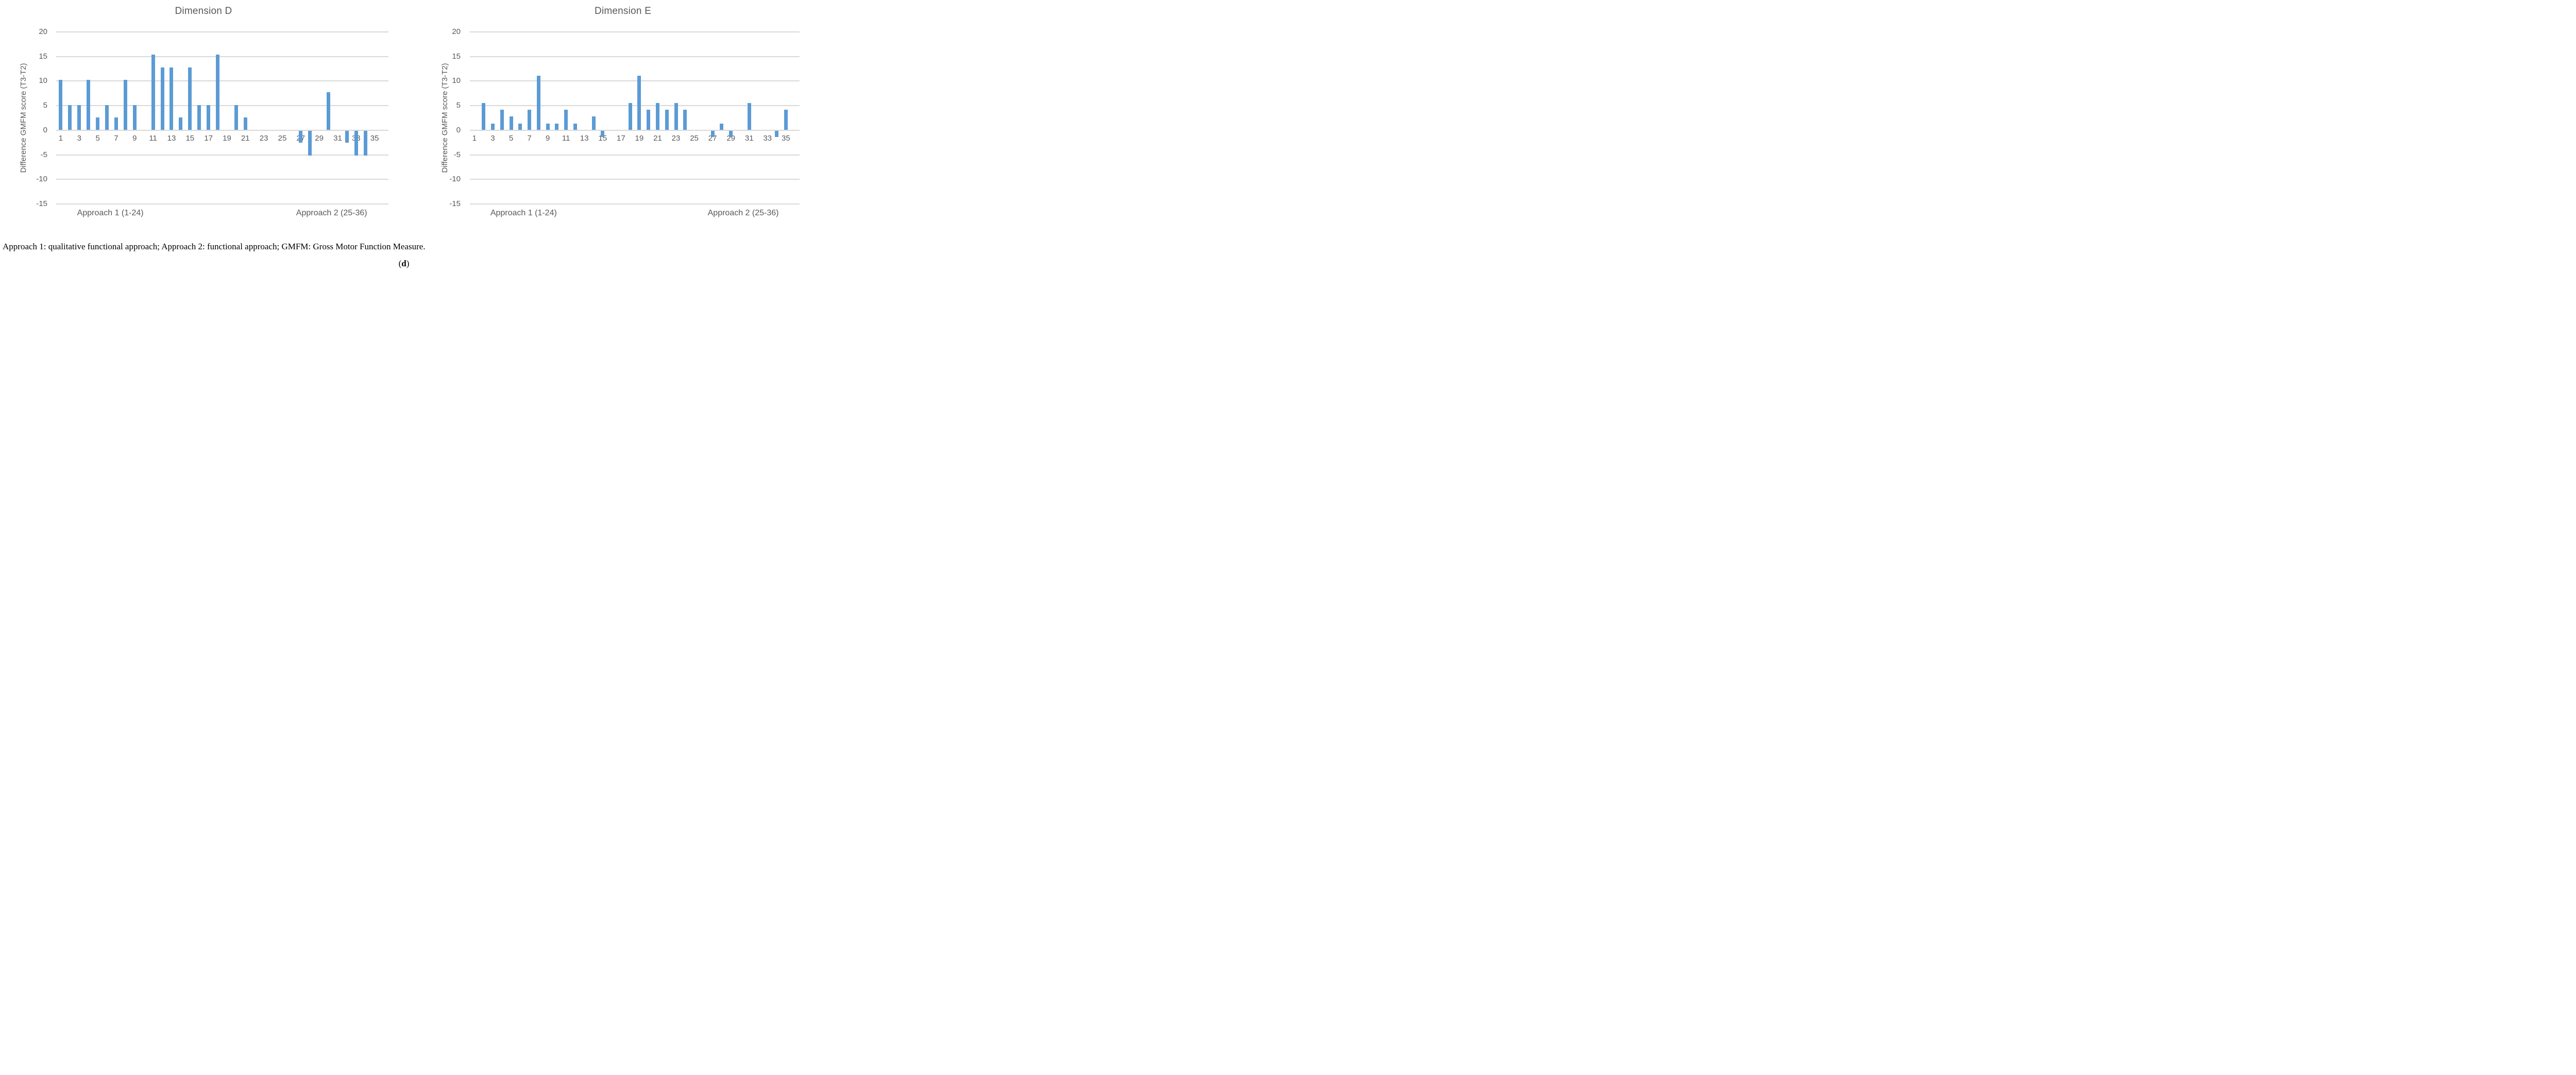  Describe the element at coordinates (676, 138) in the screenshot. I see `x-tick-label: 23` at that location.